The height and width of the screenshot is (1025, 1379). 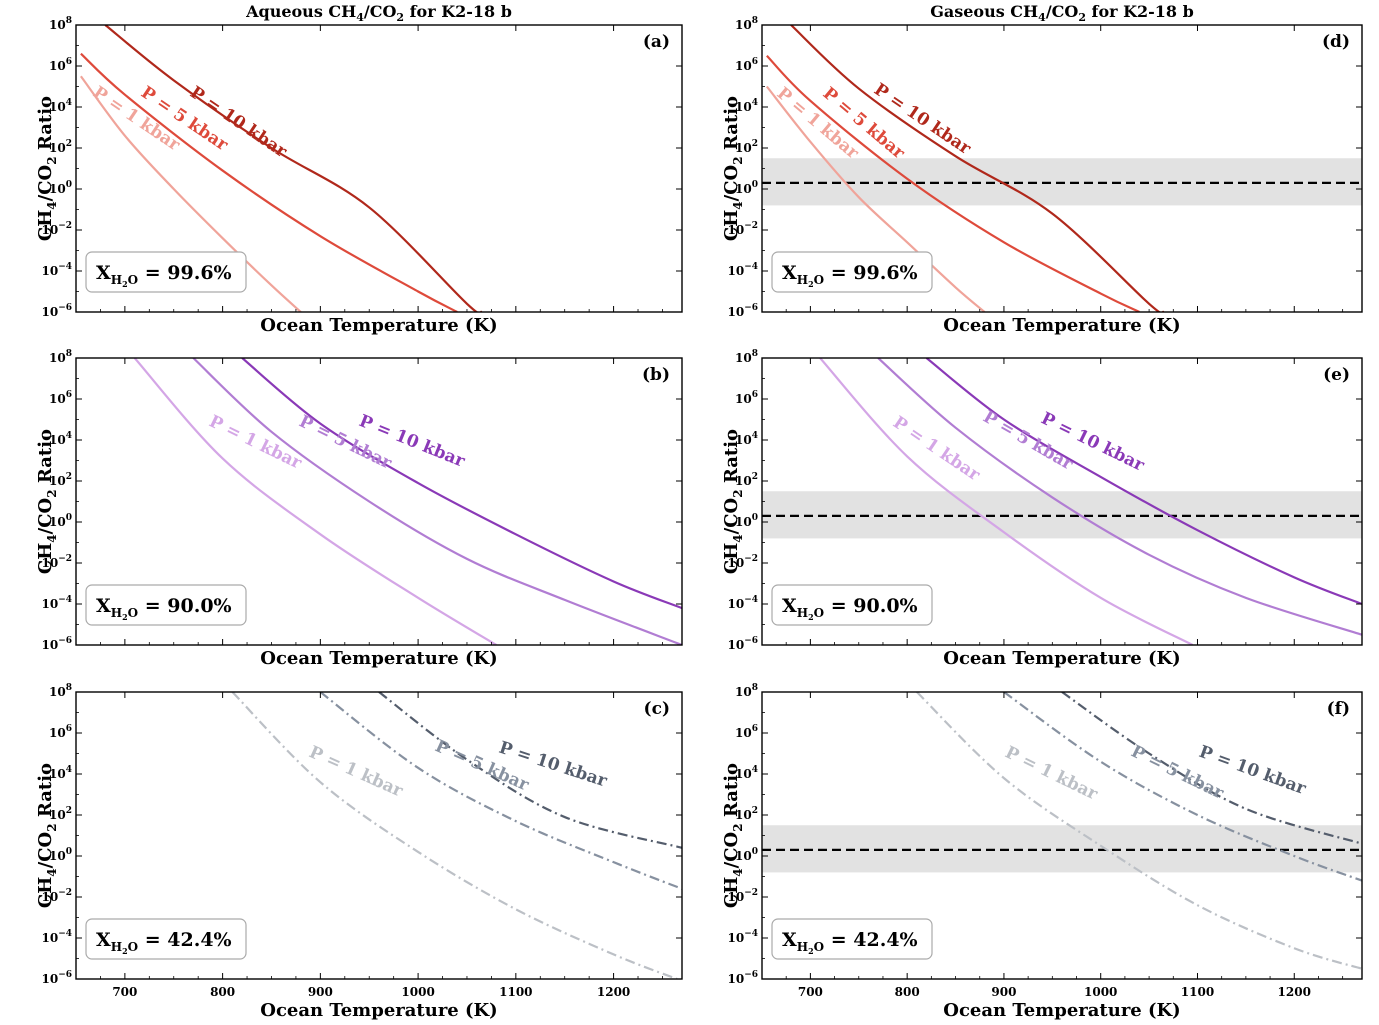 I want to click on panel-letter: (c), so click(x=657, y=709).